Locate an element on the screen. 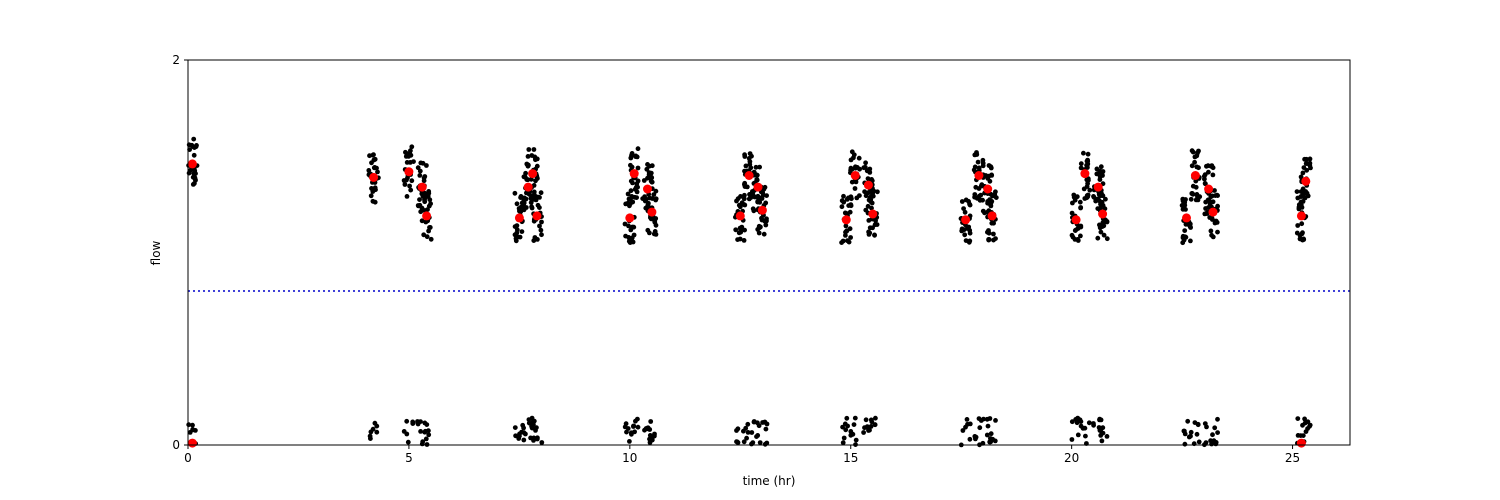 Image resolution: width=1500 pixels, height=500 pixels. x-axis-label: time (hr) is located at coordinates (769, 481).